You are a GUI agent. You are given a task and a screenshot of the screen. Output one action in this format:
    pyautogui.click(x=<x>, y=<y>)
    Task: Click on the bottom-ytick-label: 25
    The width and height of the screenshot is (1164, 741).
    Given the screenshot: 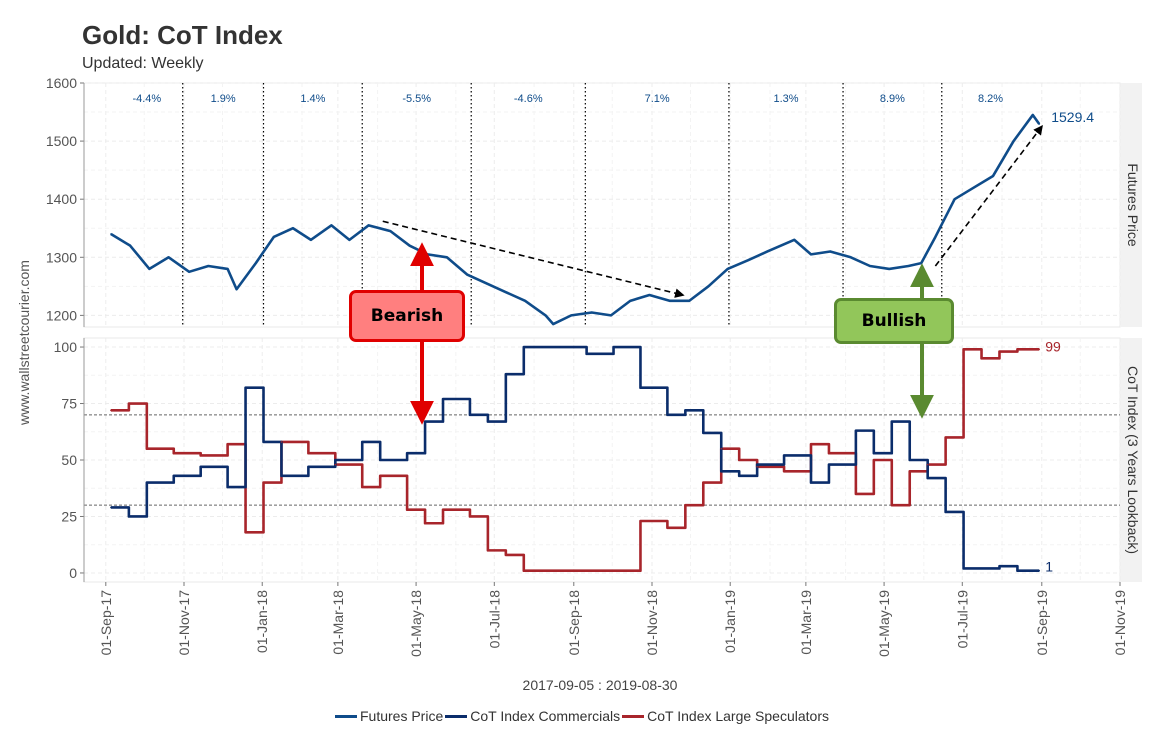 What is the action you would take?
    pyautogui.click(x=69, y=516)
    